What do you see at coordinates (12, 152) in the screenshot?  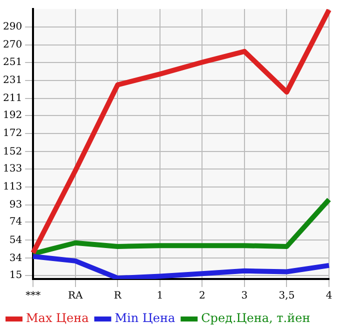 I see `y-tick-label: 152` at bounding box center [12, 152].